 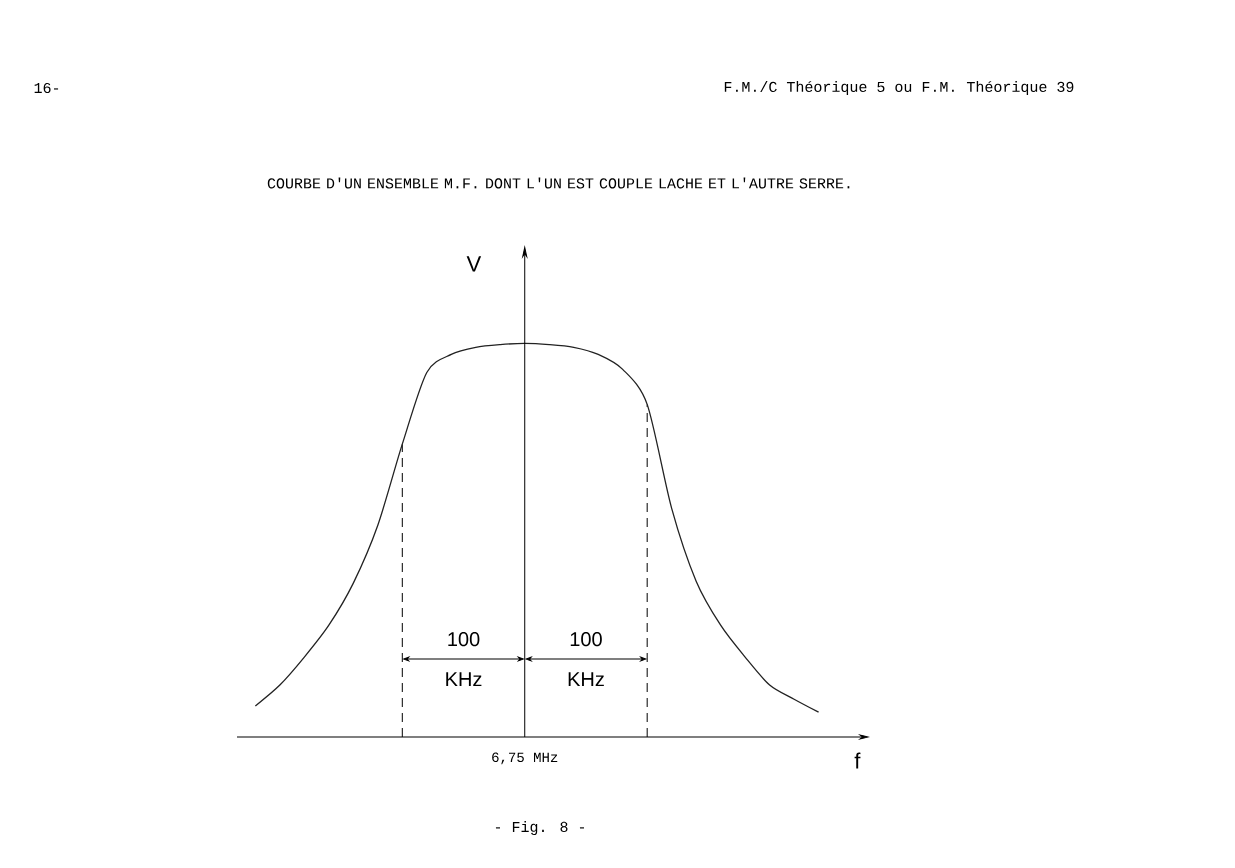 I want to click on text: F.M./C Théorique 5 ou F.M. Théorique 39, so click(x=899, y=88).